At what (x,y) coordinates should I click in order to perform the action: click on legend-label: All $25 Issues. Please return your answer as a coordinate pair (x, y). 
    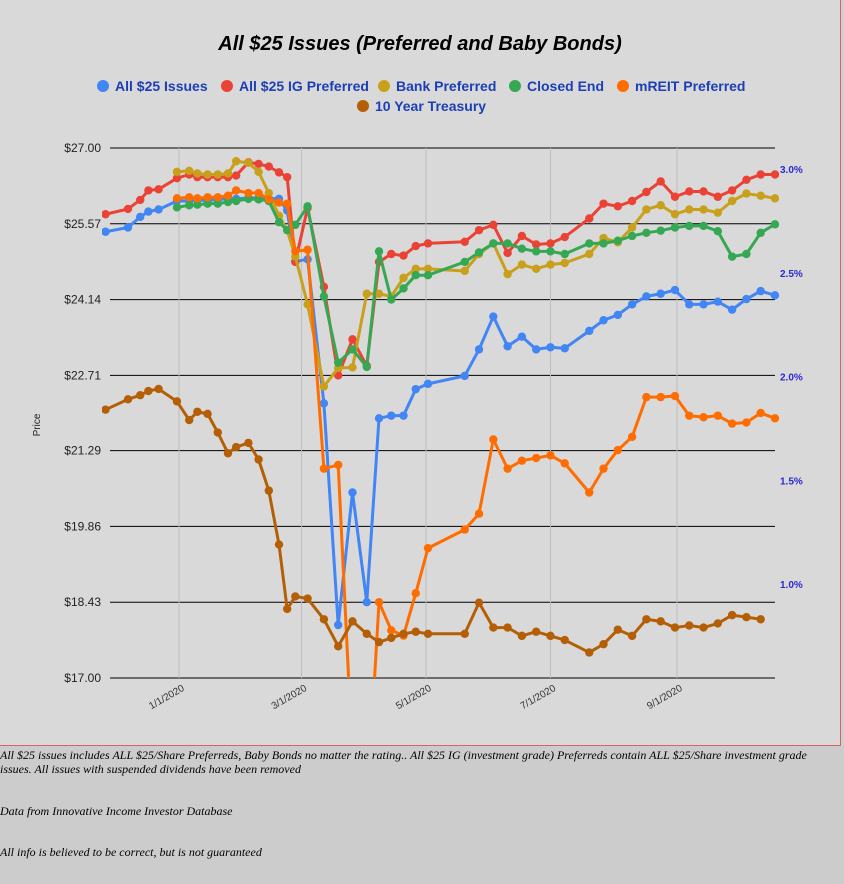
    Looking at the image, I should click on (161, 86).